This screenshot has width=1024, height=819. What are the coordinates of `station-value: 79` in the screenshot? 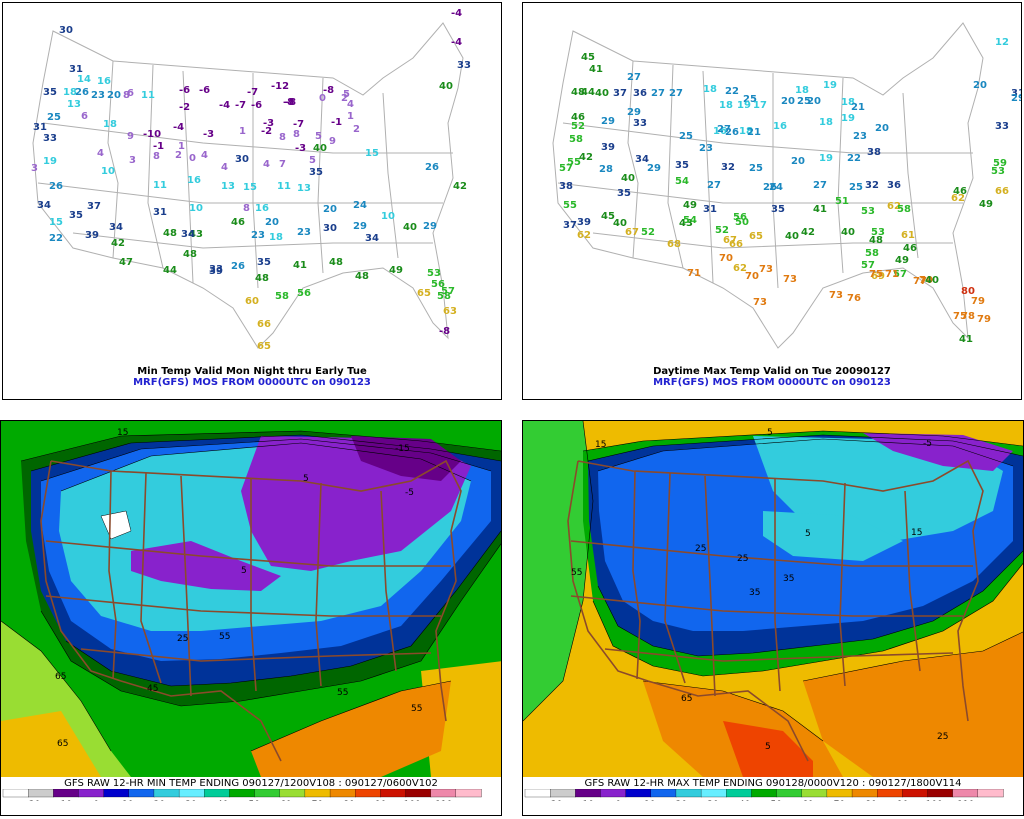 It's located at (984, 319).